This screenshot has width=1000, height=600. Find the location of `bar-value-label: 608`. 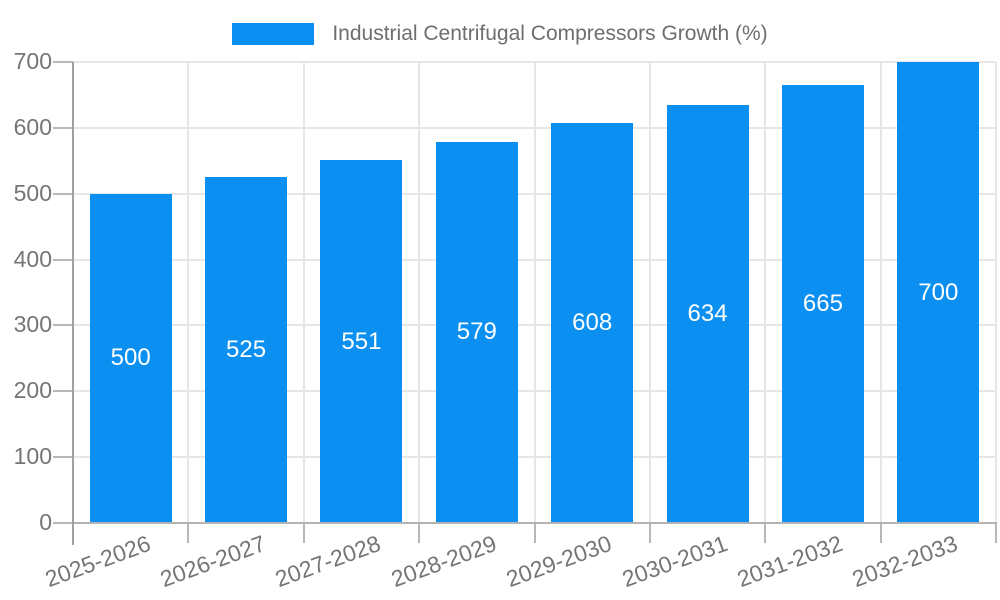

bar-value-label: 608 is located at coordinates (592, 322).